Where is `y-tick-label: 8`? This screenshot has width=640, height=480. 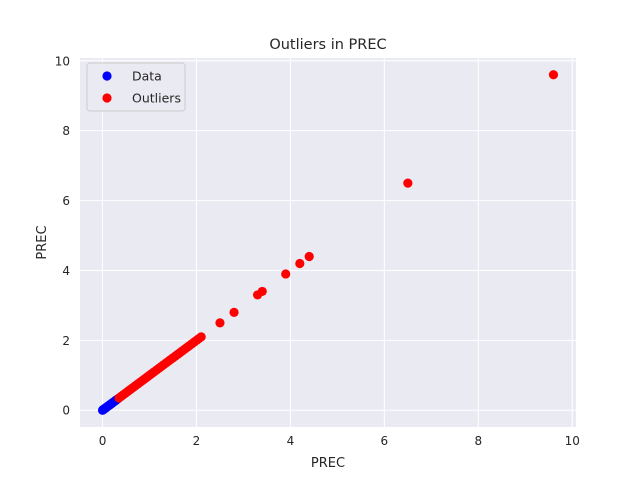 y-tick-label: 8 is located at coordinates (66, 131).